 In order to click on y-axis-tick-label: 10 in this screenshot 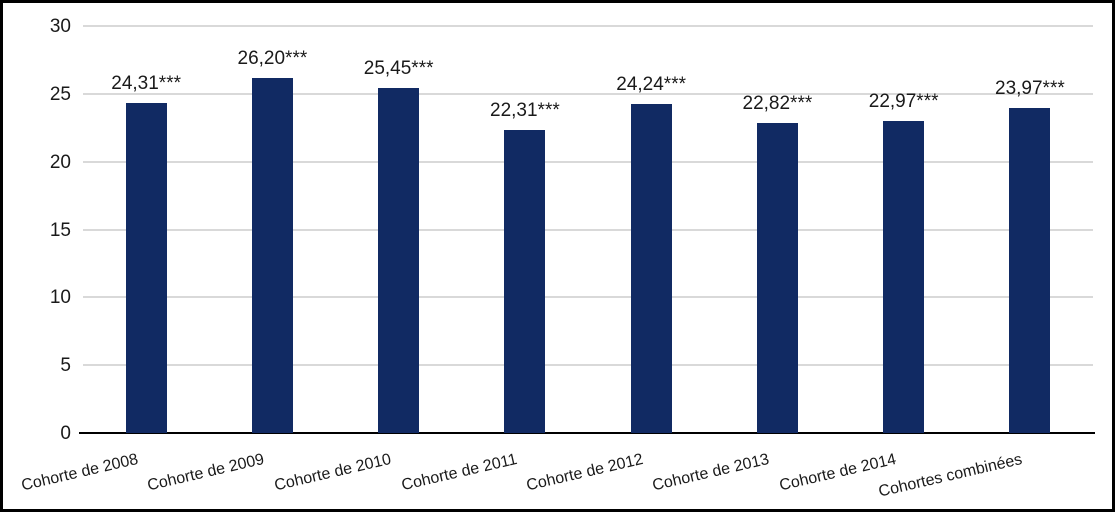, I will do `click(60, 298)`.